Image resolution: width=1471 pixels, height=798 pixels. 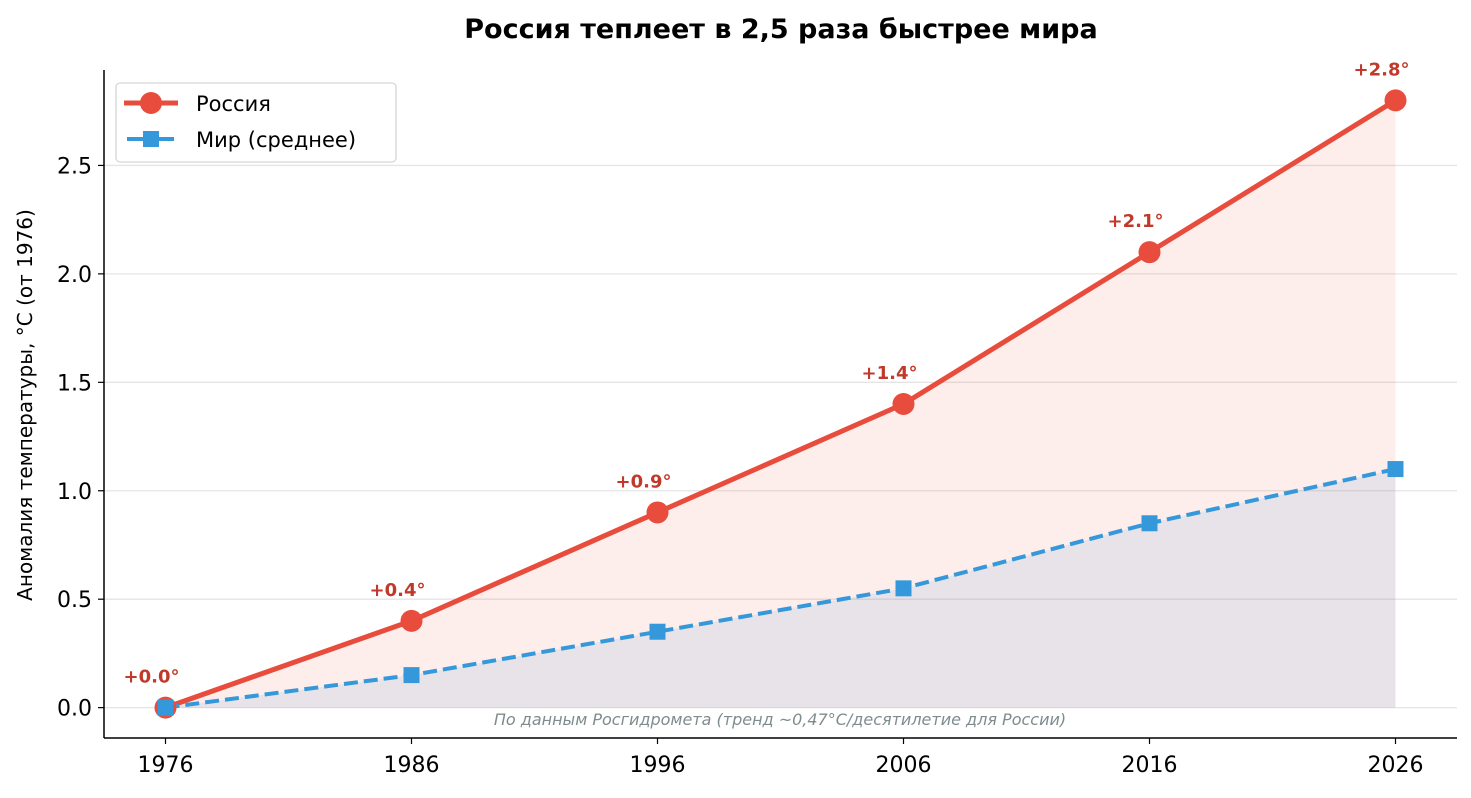 What do you see at coordinates (74, 383) in the screenshot?
I see `y-tick-label: 1.5` at bounding box center [74, 383].